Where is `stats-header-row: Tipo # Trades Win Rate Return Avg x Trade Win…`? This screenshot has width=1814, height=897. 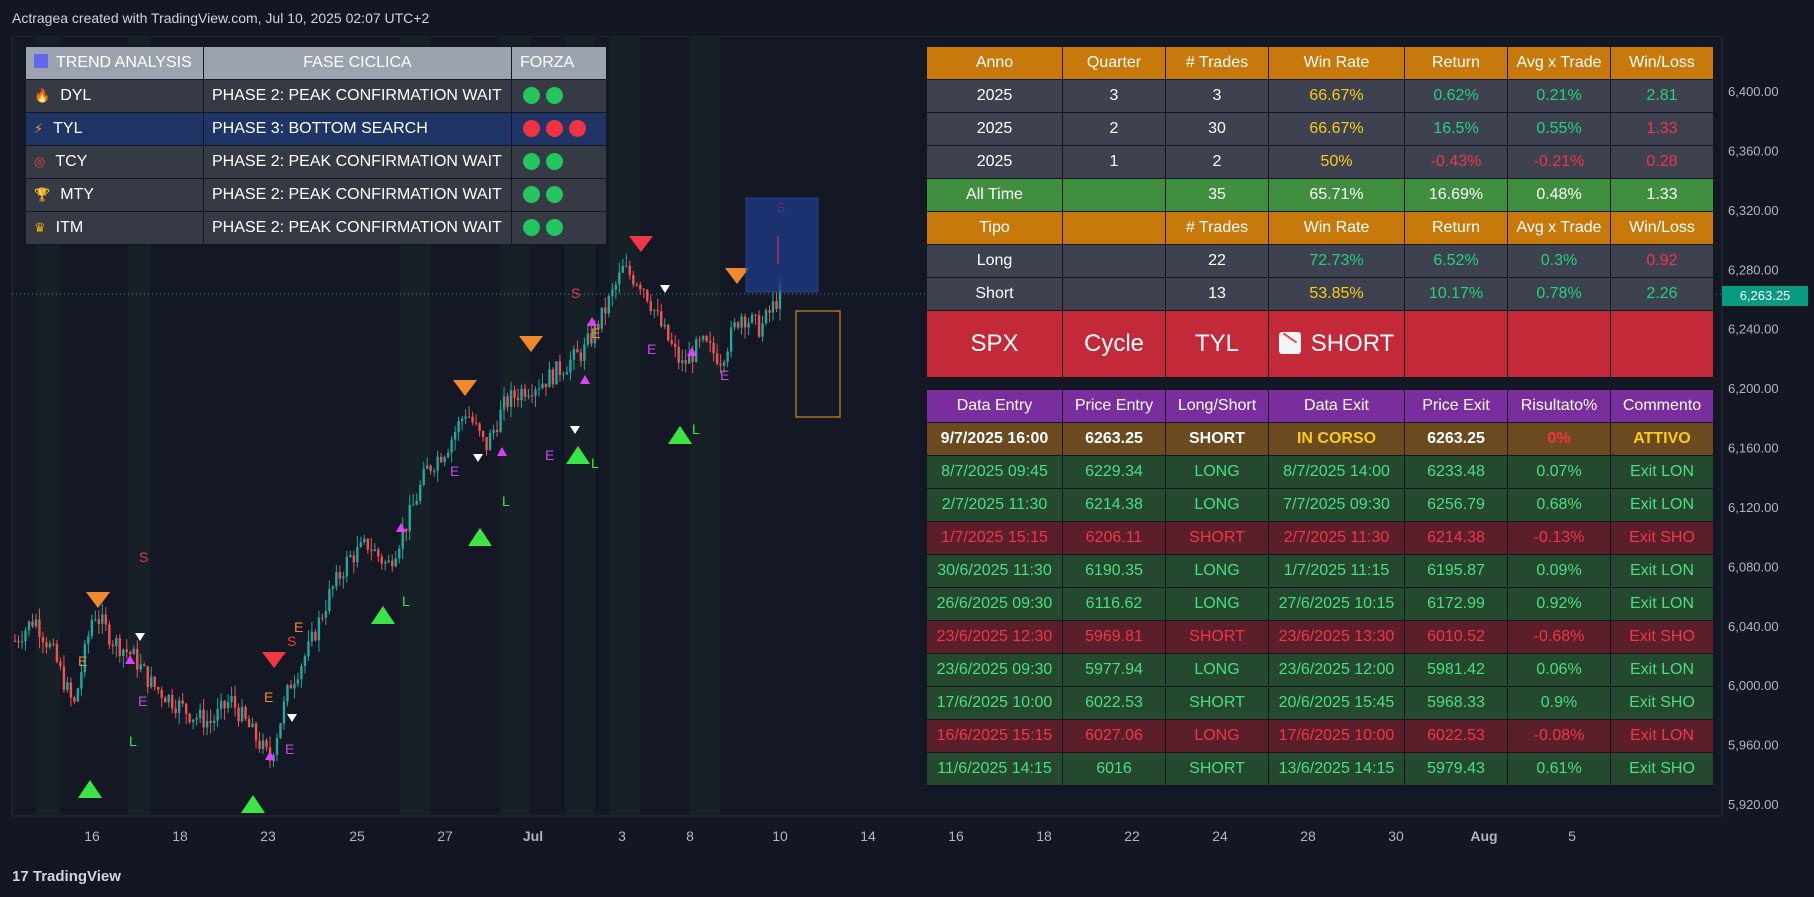
stats-header-row: Tipo # Trades Win Rate Return Avg x Trade Win… is located at coordinates (1320, 228).